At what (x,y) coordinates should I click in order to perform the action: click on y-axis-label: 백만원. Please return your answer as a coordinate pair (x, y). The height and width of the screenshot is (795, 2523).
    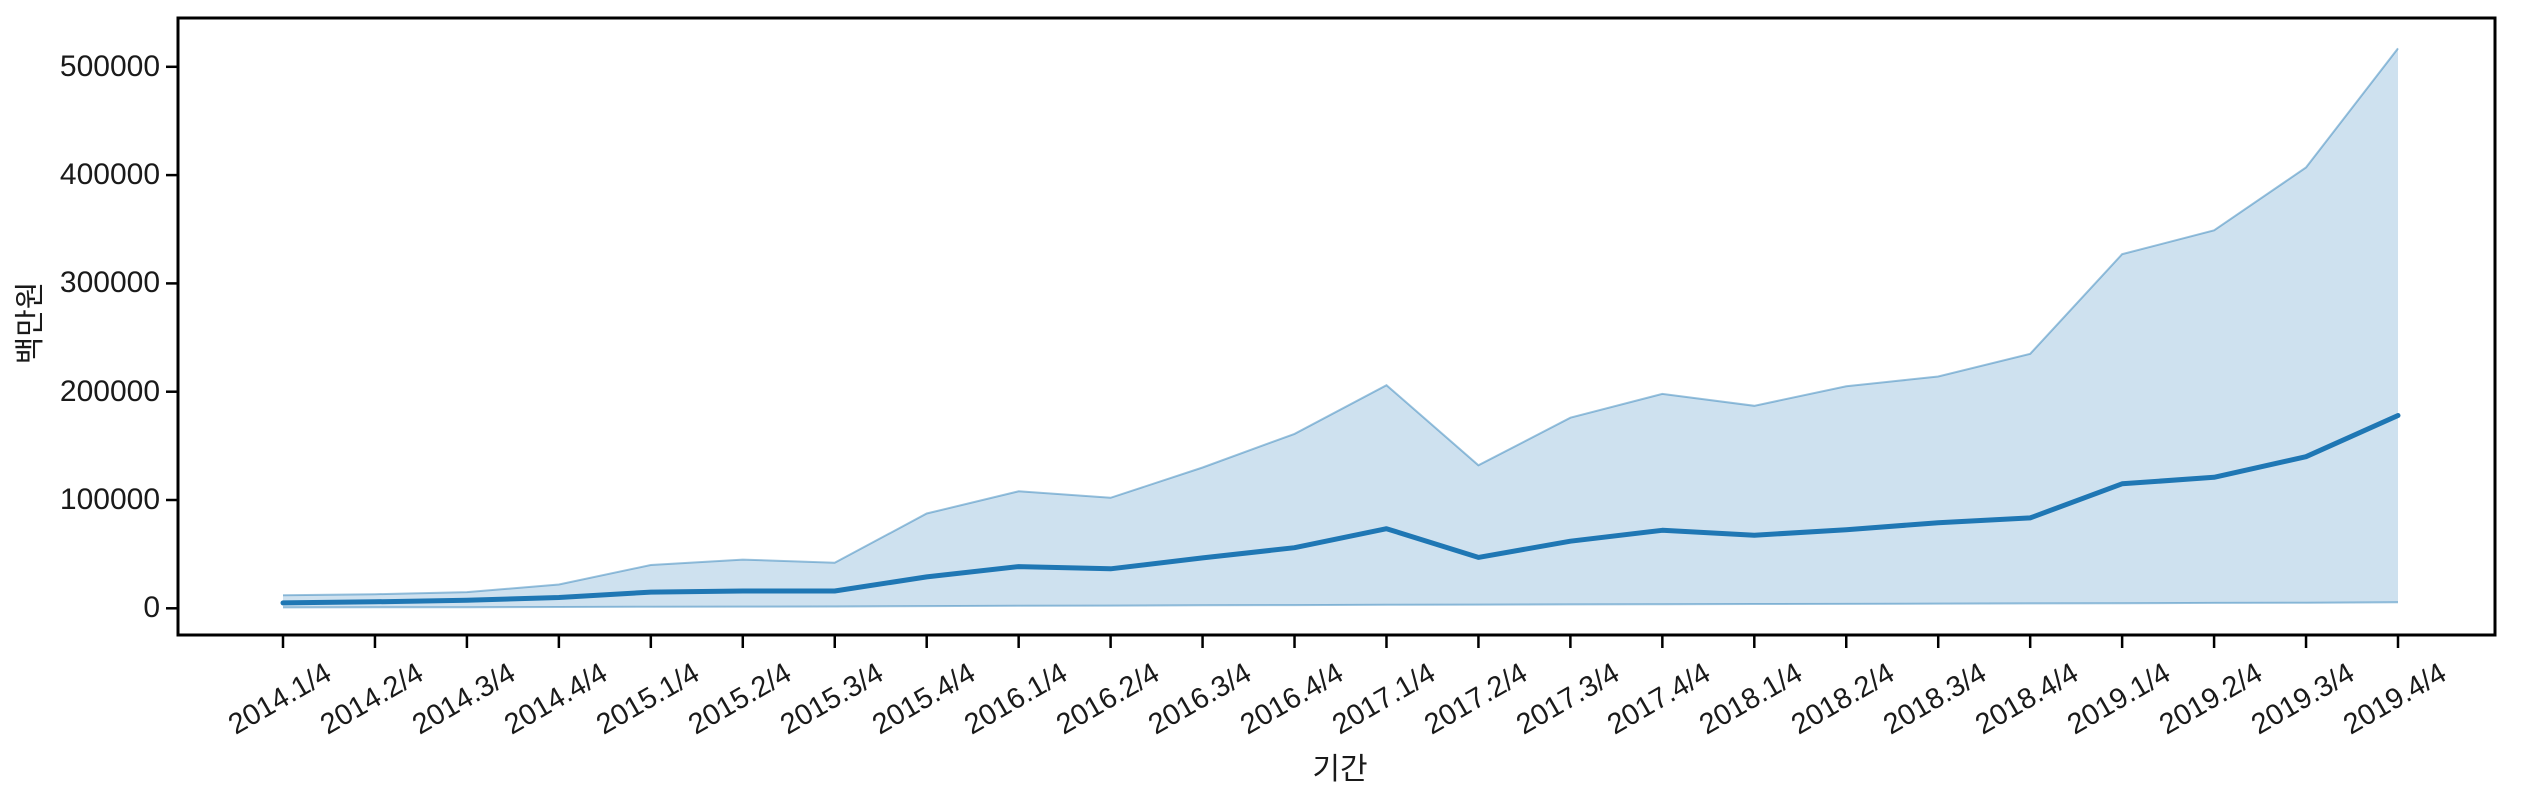
    Looking at the image, I should click on (30, 323).